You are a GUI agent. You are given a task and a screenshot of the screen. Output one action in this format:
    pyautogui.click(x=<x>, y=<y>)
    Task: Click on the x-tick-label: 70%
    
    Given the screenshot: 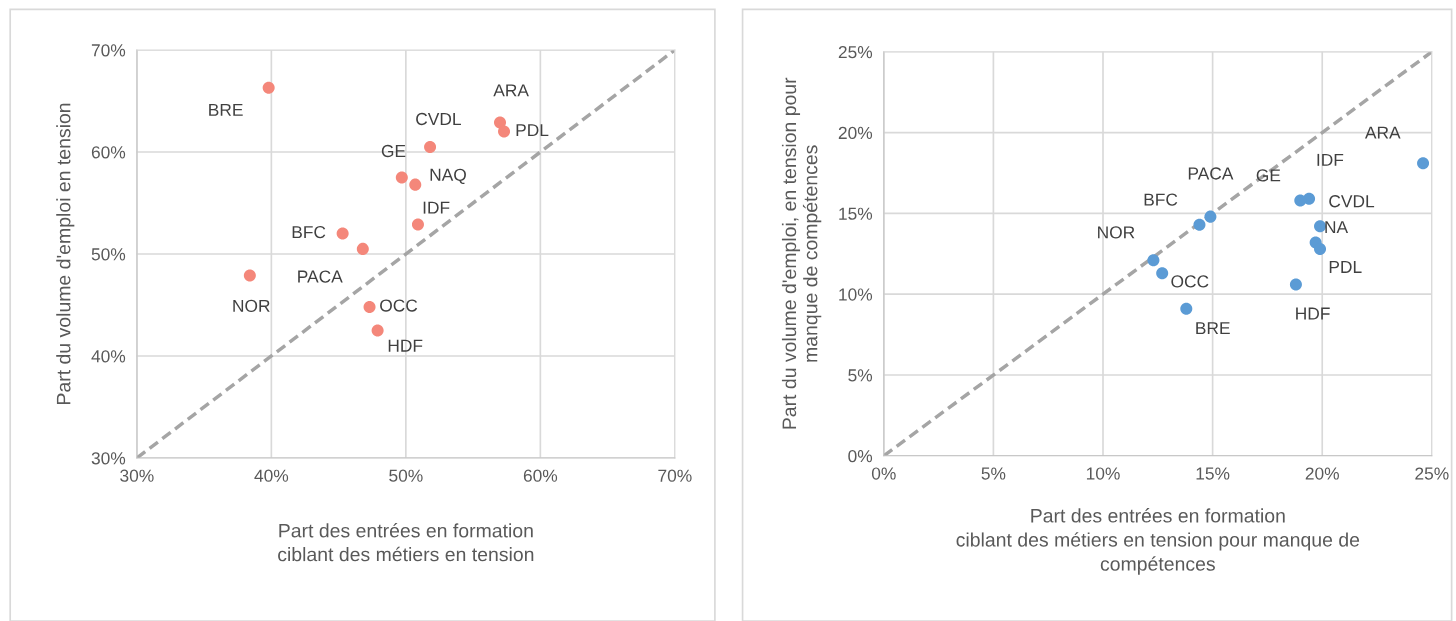 What is the action you would take?
    pyautogui.click(x=675, y=475)
    